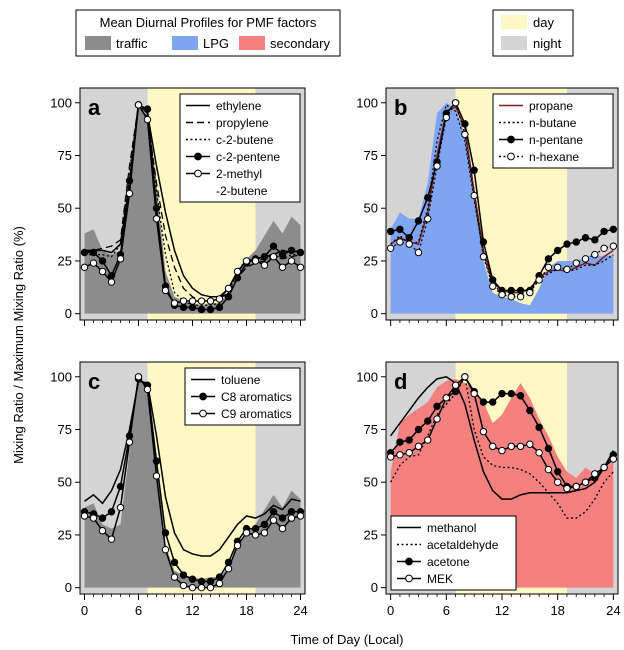 This screenshot has width=624, height=650. Describe the element at coordinates (242, 191) in the screenshot. I see `panel-a-legend-label: -2-butene` at that location.